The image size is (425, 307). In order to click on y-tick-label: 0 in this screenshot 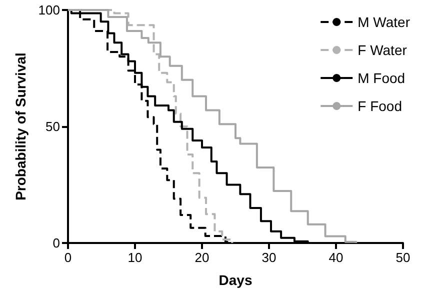, I will do `click(56, 243)`.